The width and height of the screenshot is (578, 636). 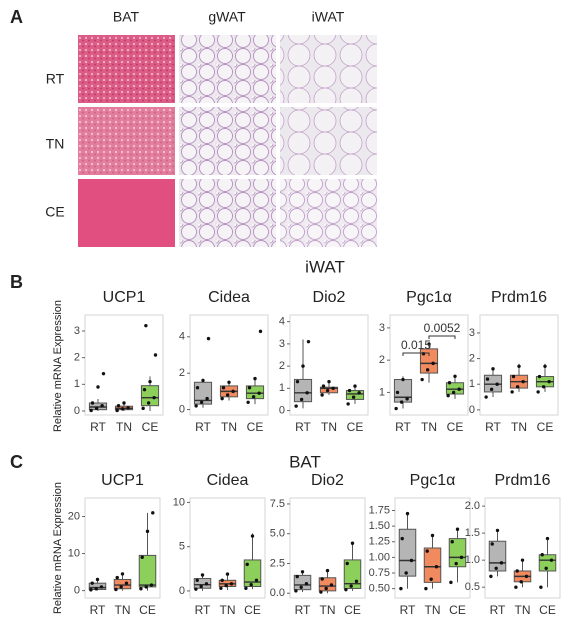 What do you see at coordinates (329, 297) in the screenshot?
I see `chart-title: Dio2` at bounding box center [329, 297].